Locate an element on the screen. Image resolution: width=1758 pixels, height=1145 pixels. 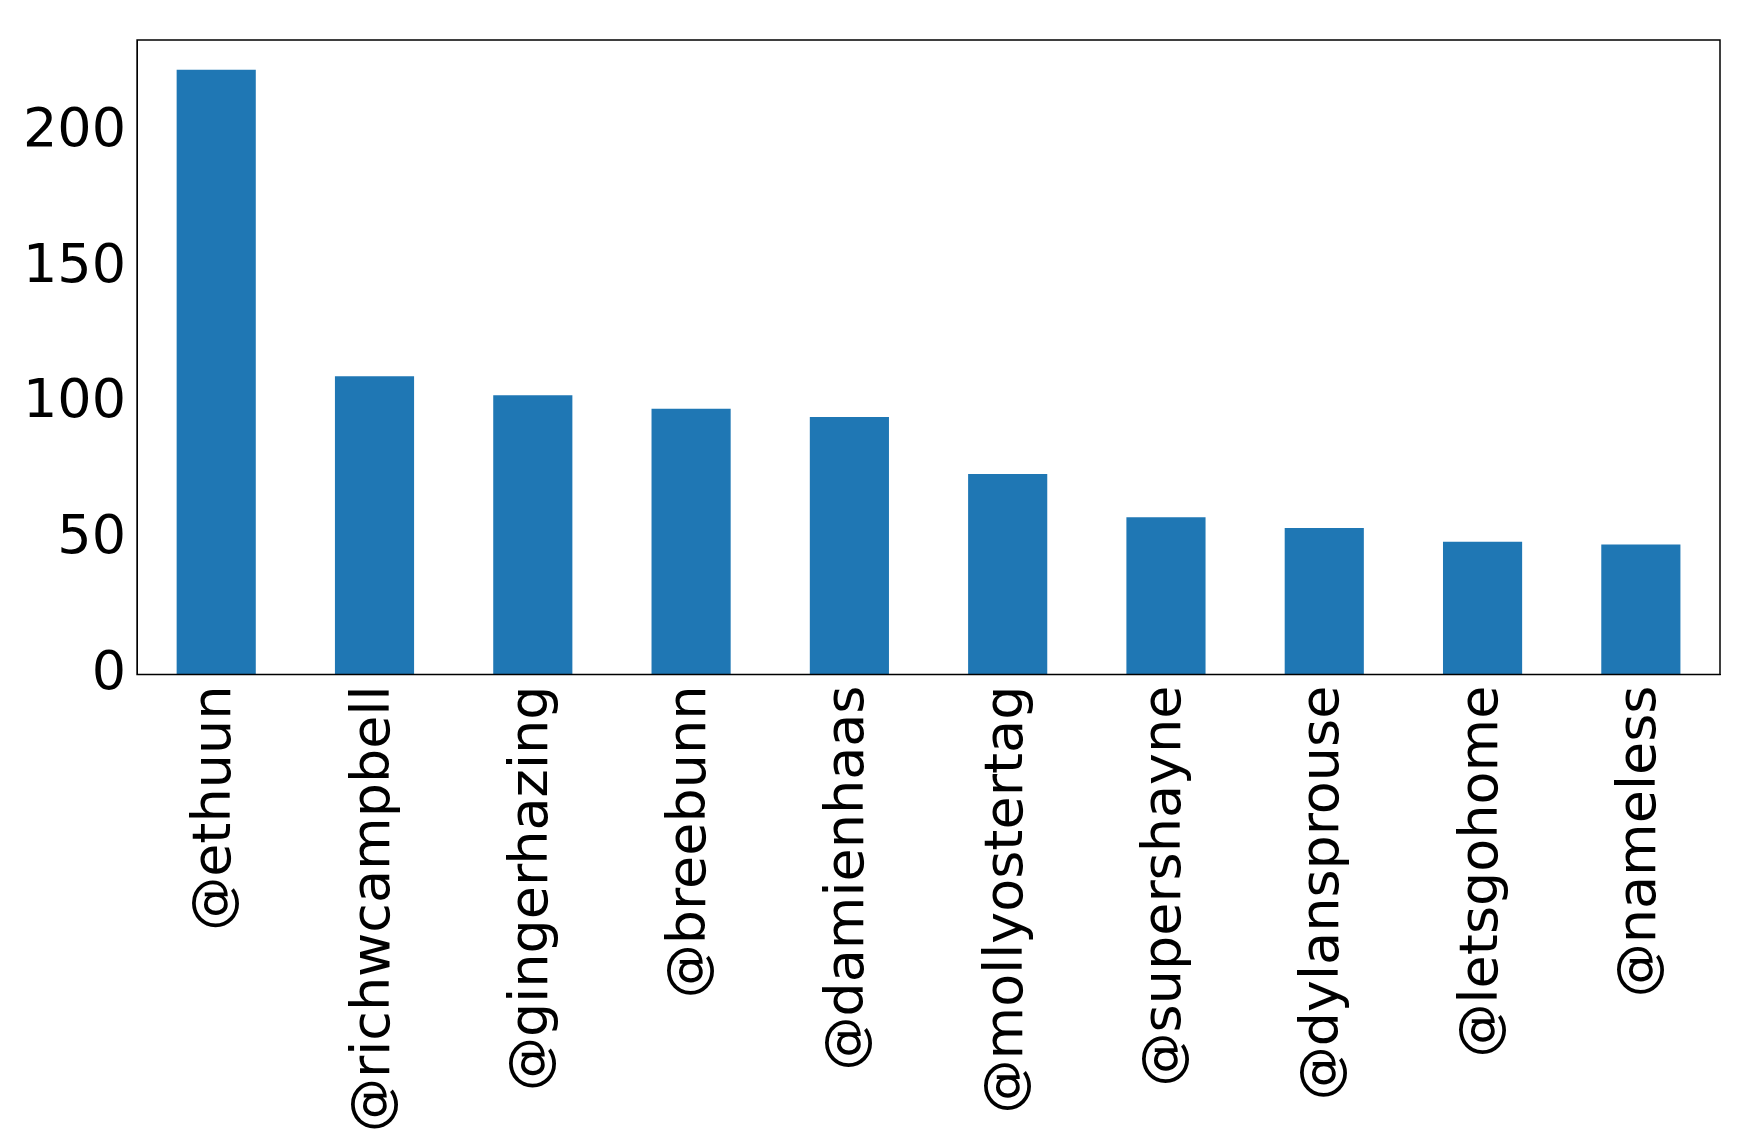
y-tick-label: 100 is located at coordinates (74, 399).